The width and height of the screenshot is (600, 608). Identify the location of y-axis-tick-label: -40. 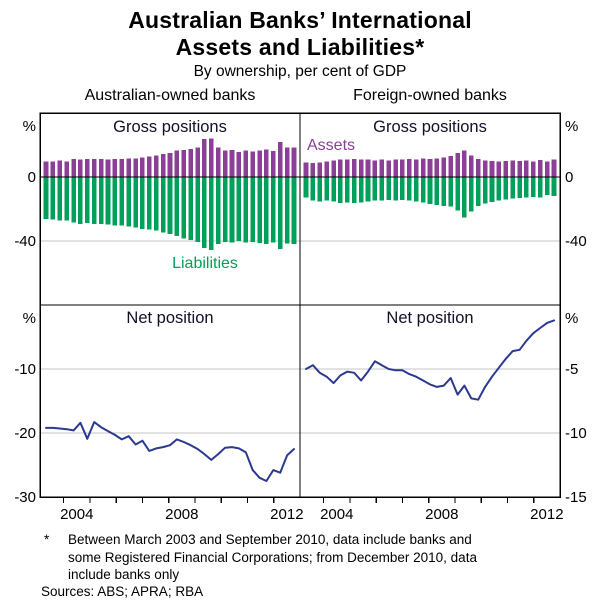
(25, 241).